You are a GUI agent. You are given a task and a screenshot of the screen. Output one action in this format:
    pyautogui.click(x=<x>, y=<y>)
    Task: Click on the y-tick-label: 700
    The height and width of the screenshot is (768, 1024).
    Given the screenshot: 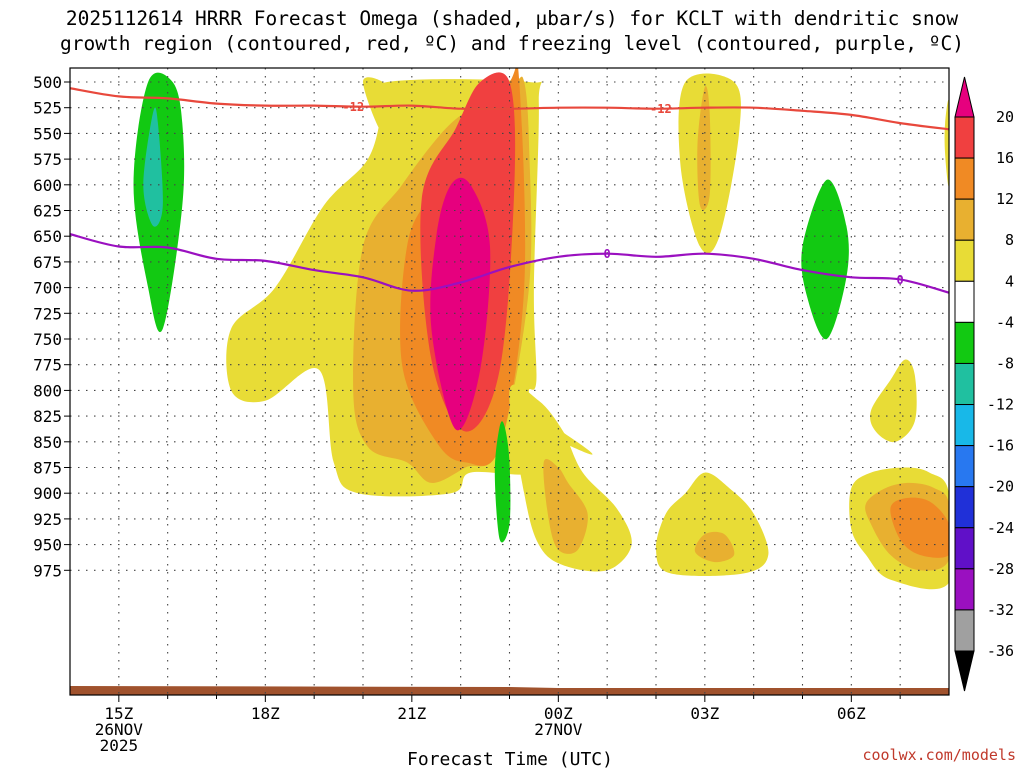 What is the action you would take?
    pyautogui.click(x=47, y=288)
    